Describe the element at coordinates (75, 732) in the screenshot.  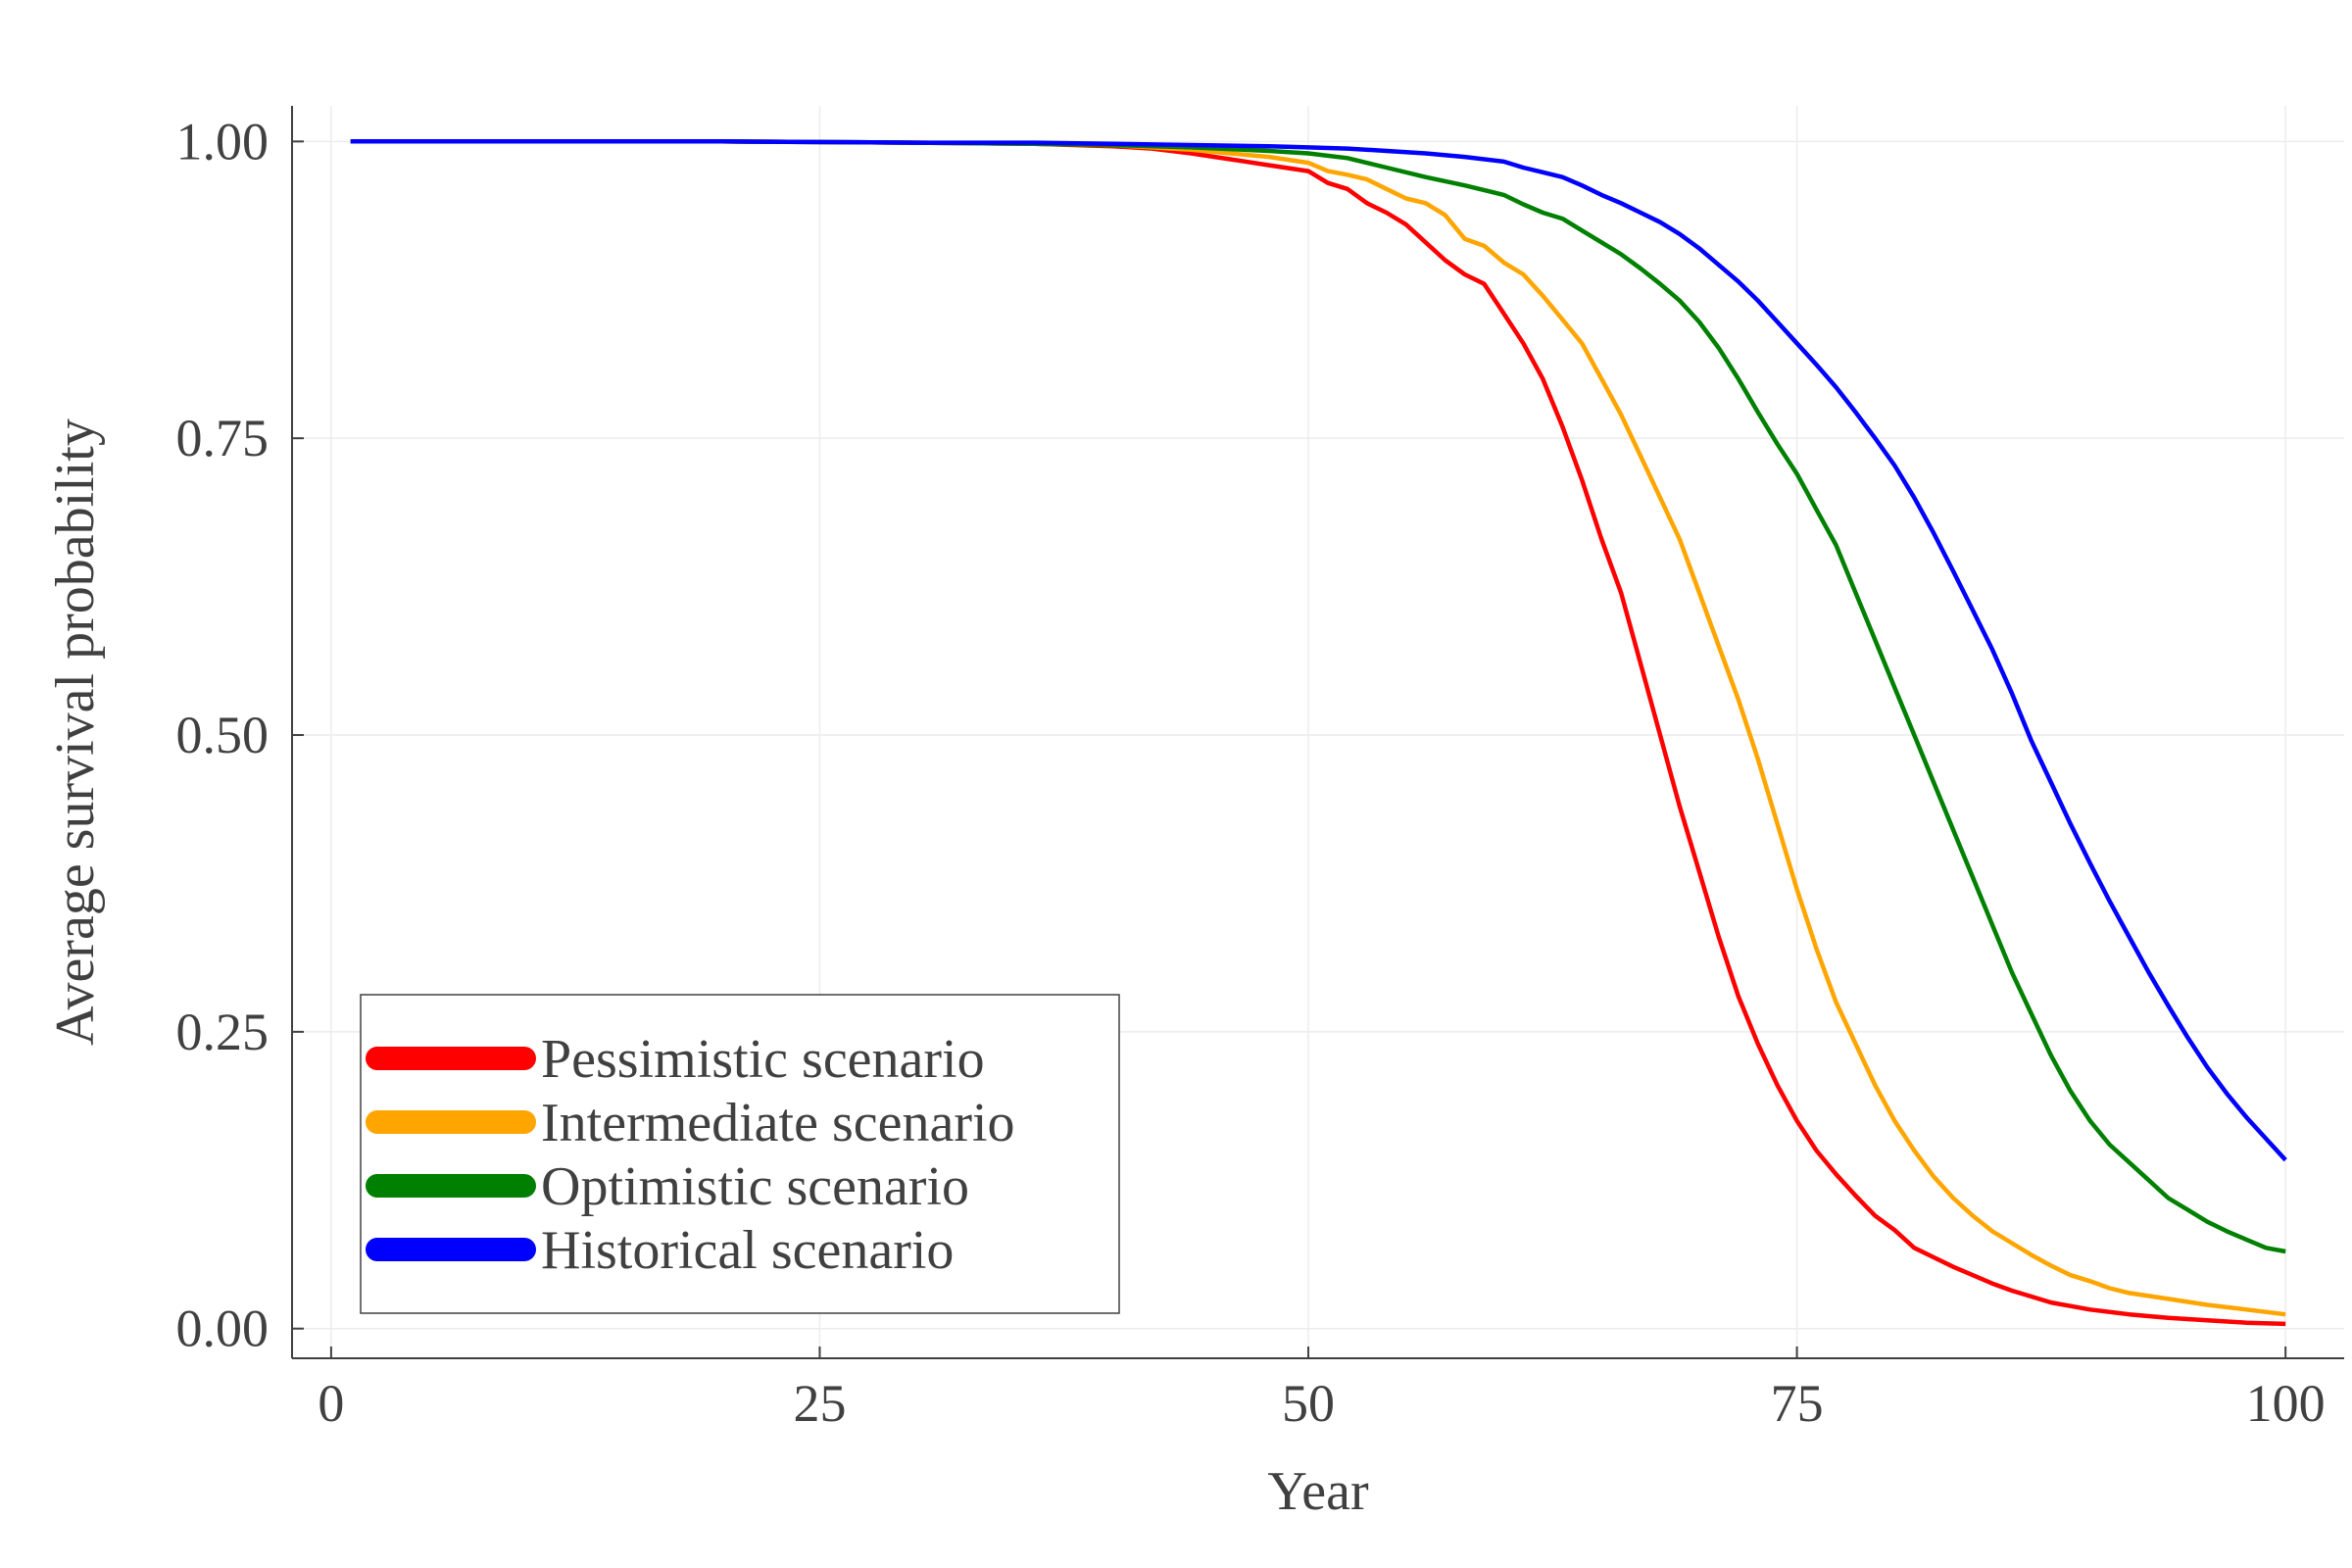
I see `y-axis-label: Average survival probability` at that location.